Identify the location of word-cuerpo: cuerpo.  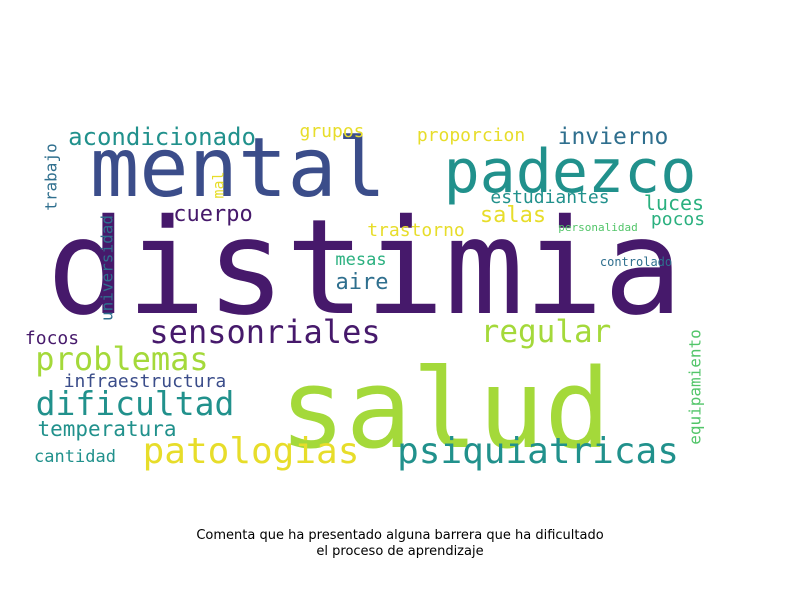
(212, 214).